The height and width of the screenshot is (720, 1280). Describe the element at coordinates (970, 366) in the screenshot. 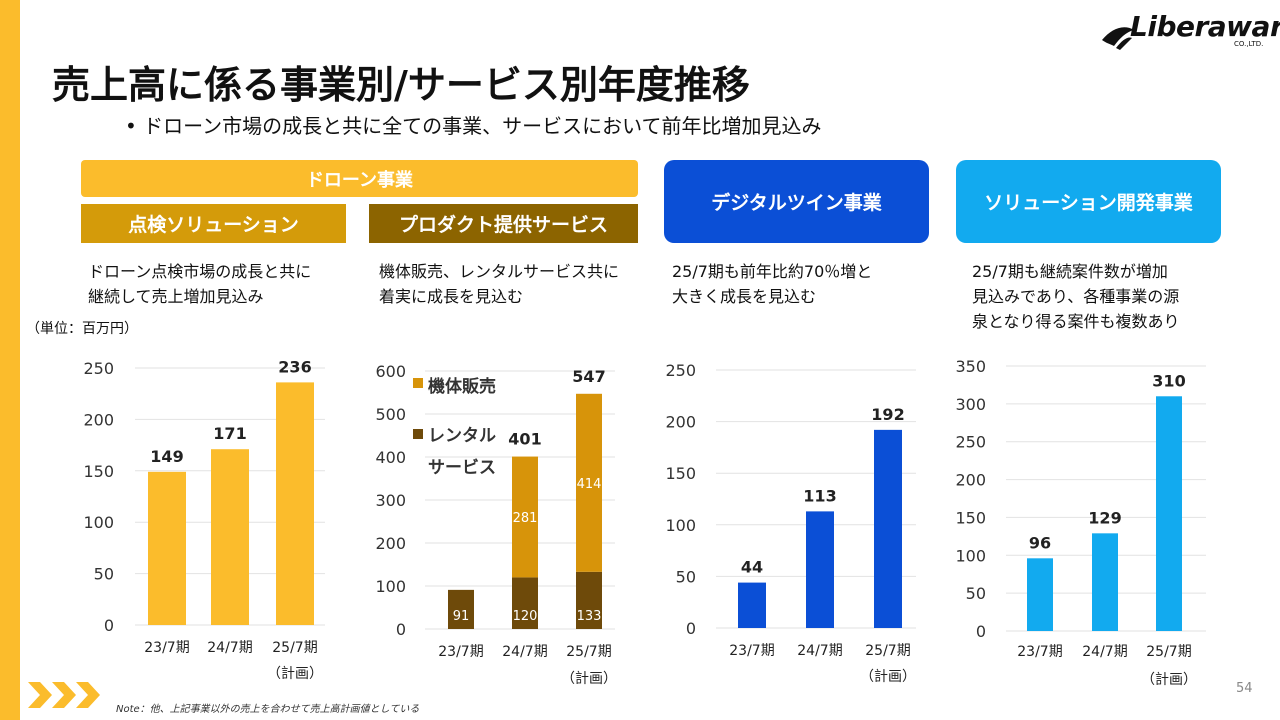

I see `y-tick-label: 350` at that location.